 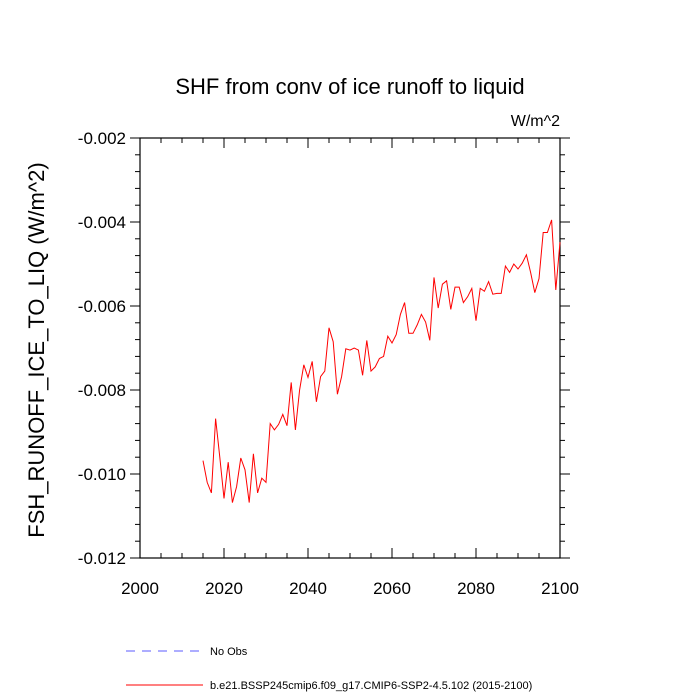 I want to click on y-tick-label: -0.004, so click(x=102, y=222).